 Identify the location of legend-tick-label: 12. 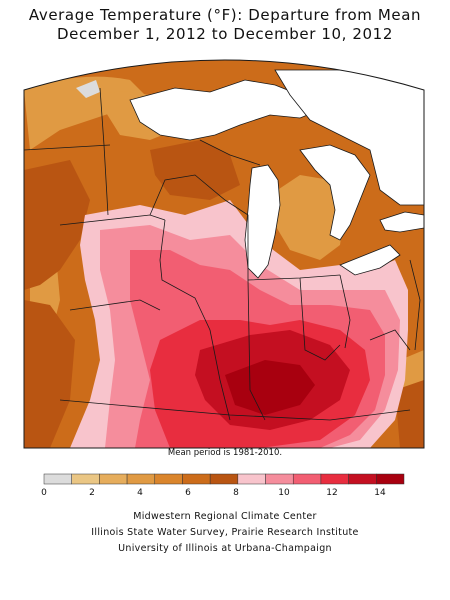
(331, 493).